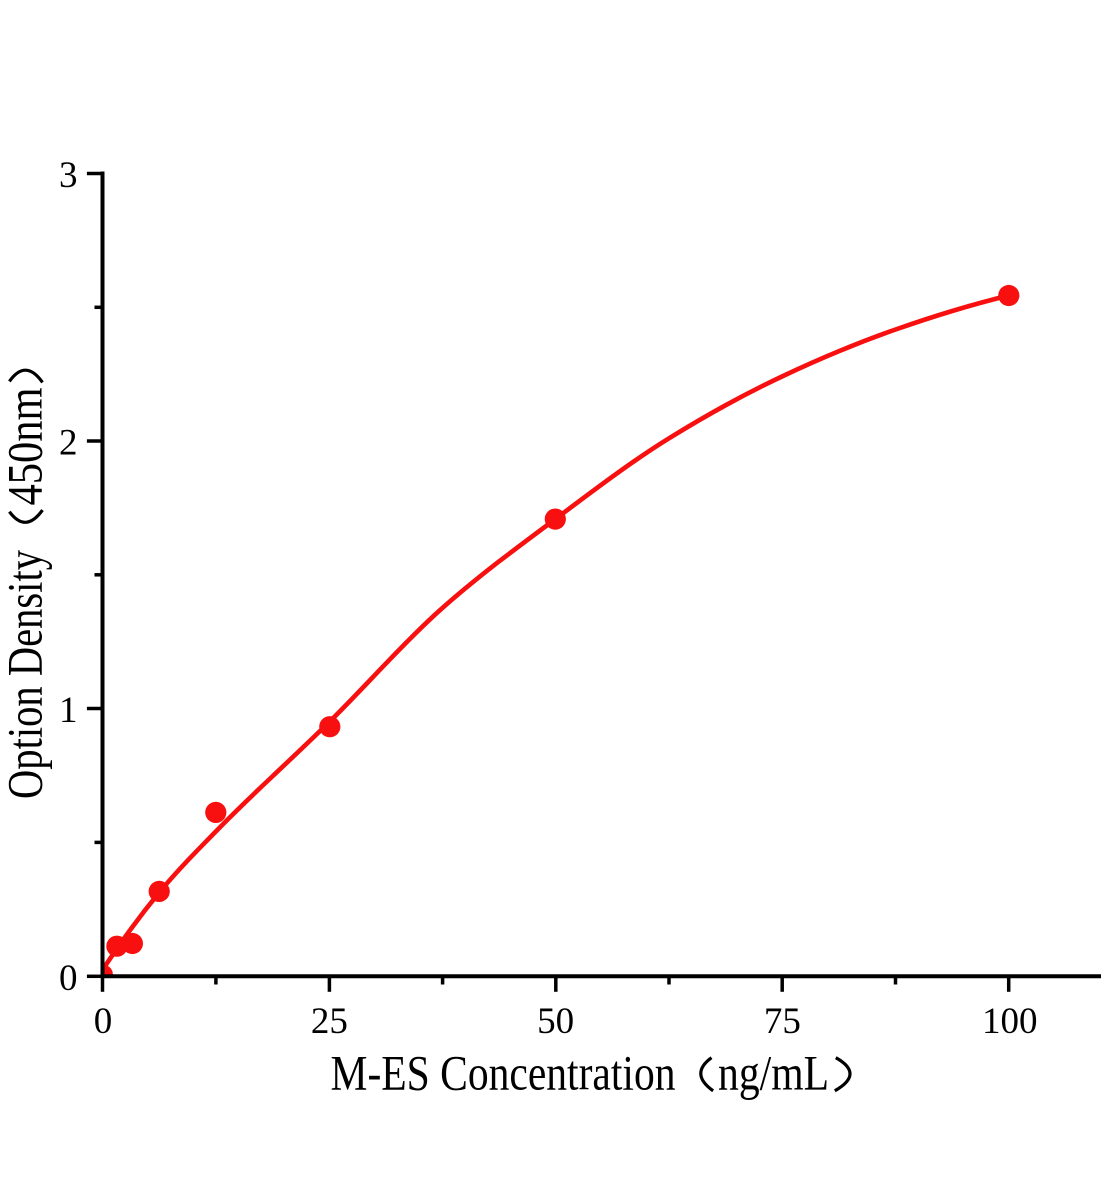  What do you see at coordinates (26, 446) in the screenshot?
I see `svg-text: 450nm` at bounding box center [26, 446].